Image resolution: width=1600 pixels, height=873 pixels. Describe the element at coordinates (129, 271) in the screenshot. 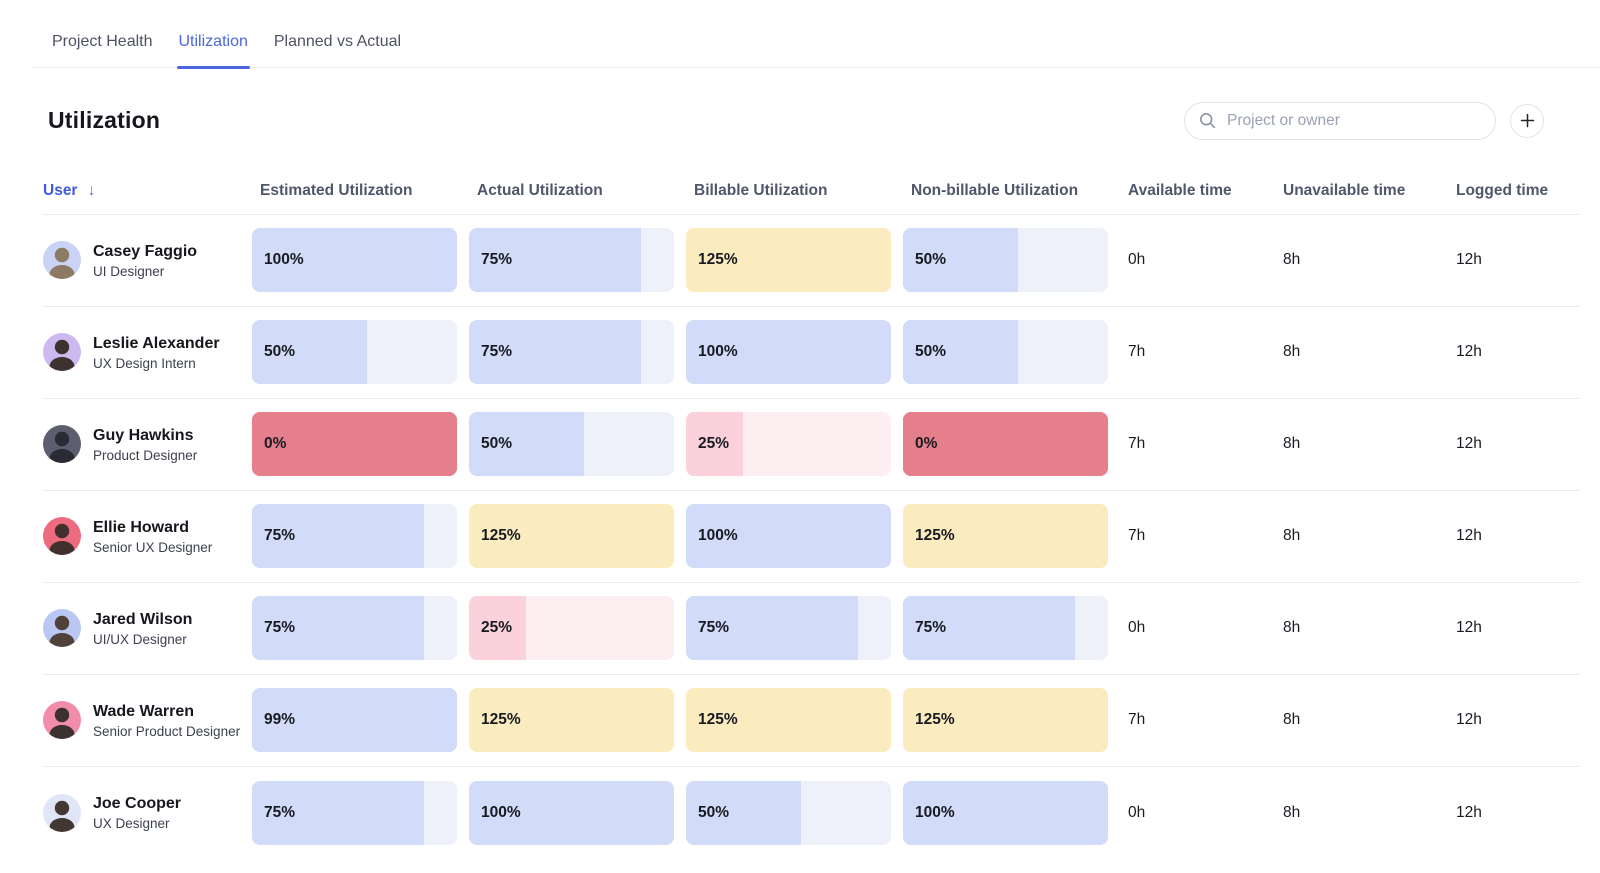

I see `user-role: UI Designer` at that location.